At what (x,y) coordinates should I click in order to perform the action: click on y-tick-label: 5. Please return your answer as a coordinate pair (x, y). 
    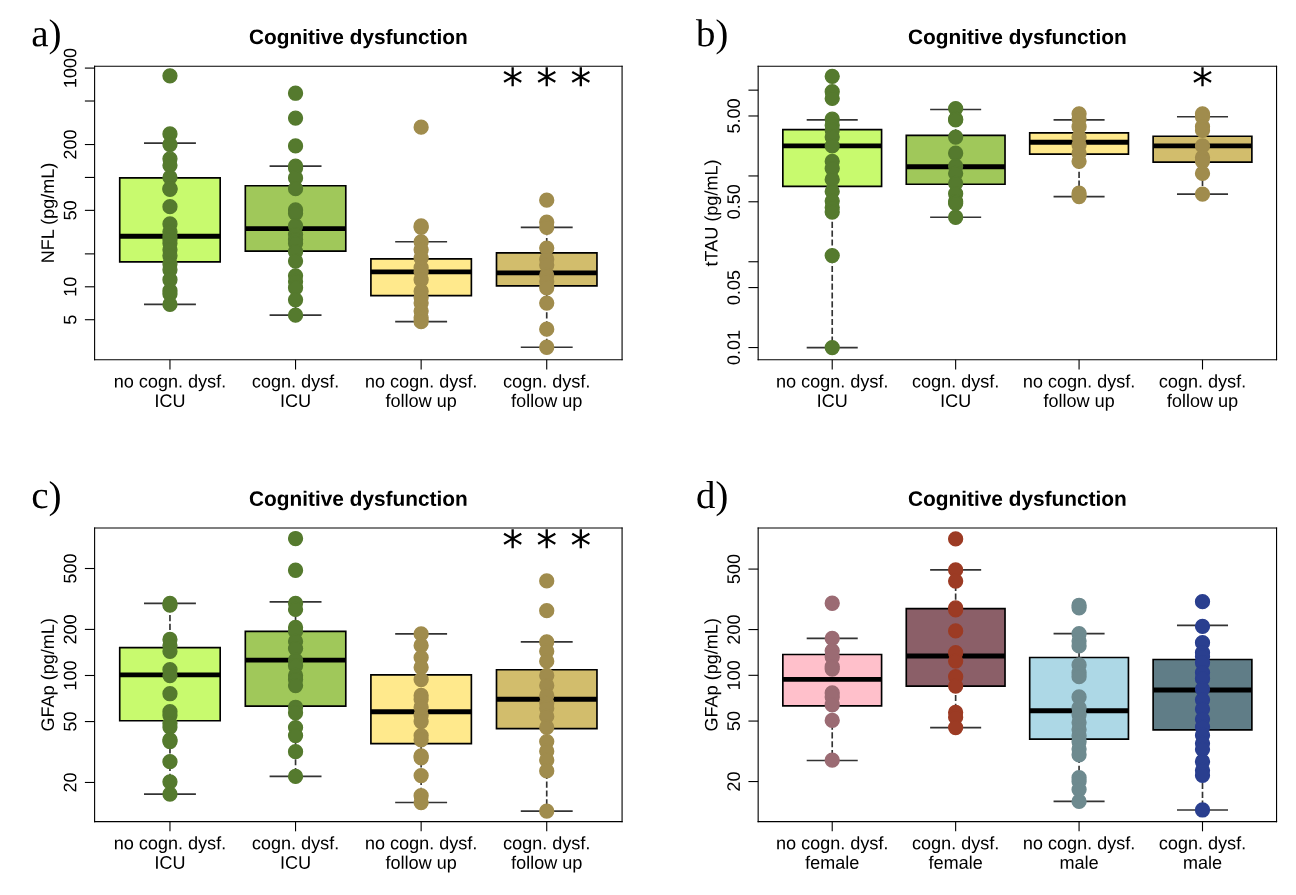
    Looking at the image, I should click on (70, 320).